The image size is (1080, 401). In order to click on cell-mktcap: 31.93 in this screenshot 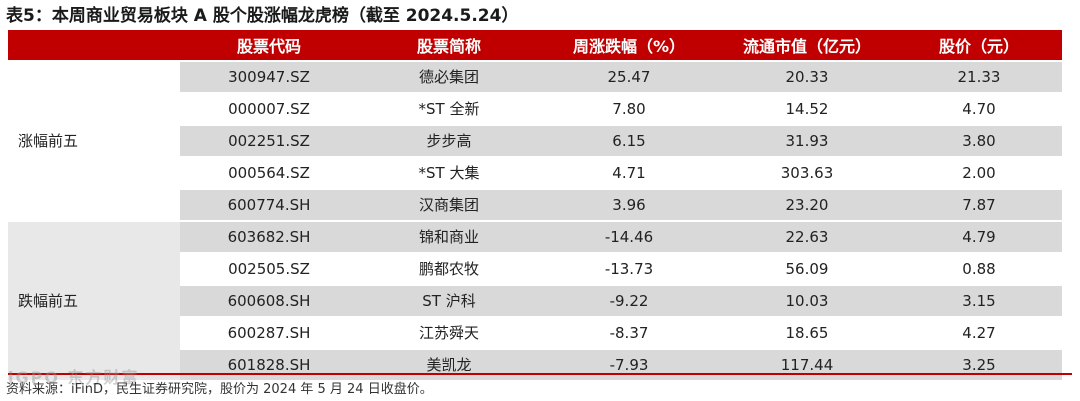, I will do `click(807, 141)`.